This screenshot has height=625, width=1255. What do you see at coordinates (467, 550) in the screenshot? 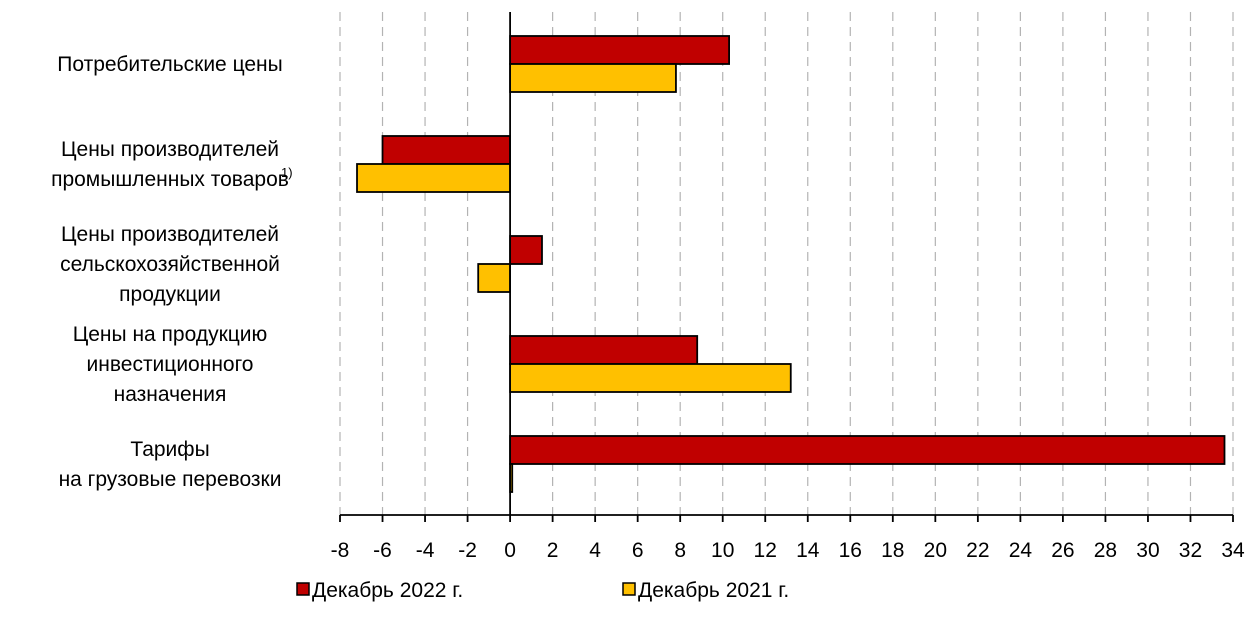
I see `x-tick-label: -2` at bounding box center [467, 550].